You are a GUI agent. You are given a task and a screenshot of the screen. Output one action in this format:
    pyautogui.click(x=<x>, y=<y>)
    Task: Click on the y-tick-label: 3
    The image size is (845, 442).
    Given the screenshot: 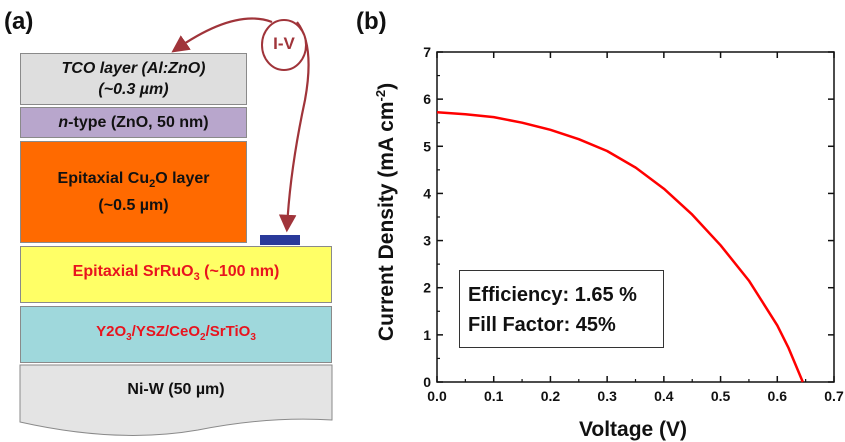 What is the action you would take?
    pyautogui.click(x=427, y=241)
    